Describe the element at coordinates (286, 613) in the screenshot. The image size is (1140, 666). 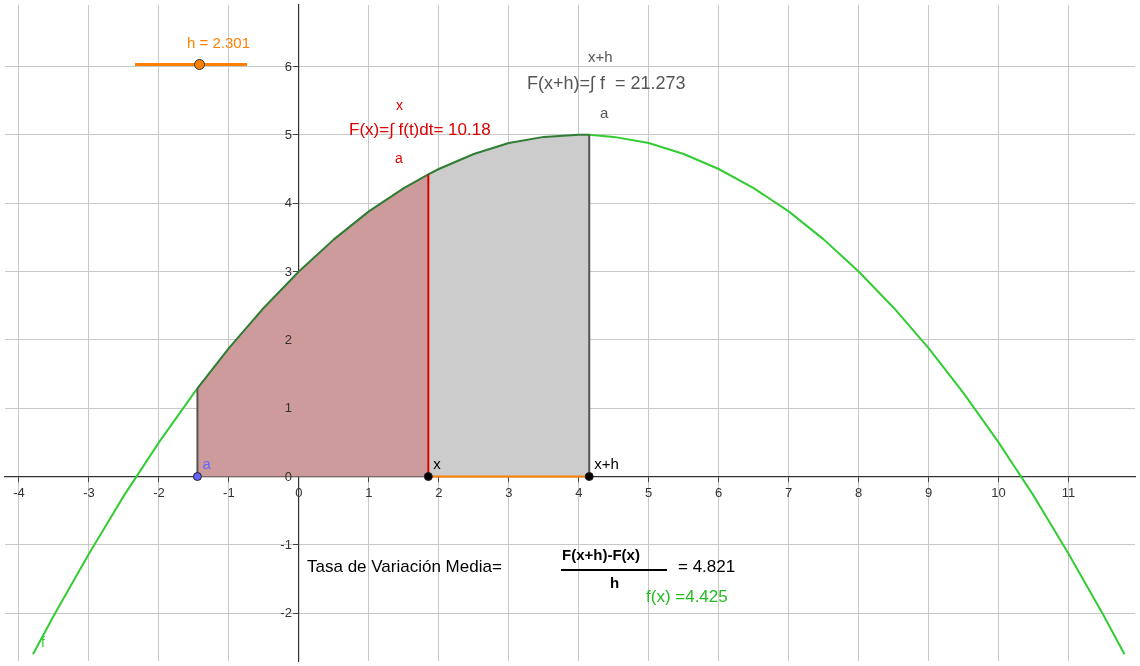
I see `y-tick-label: -2` at that location.